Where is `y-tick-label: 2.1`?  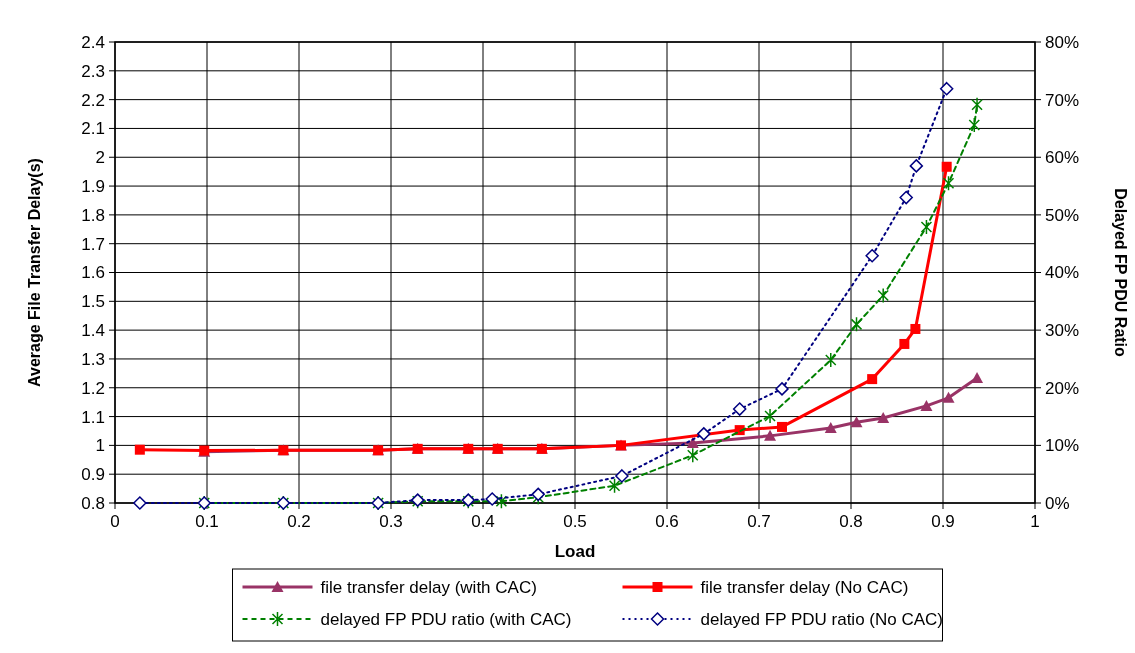 y-tick-label: 2.1 is located at coordinates (93, 129).